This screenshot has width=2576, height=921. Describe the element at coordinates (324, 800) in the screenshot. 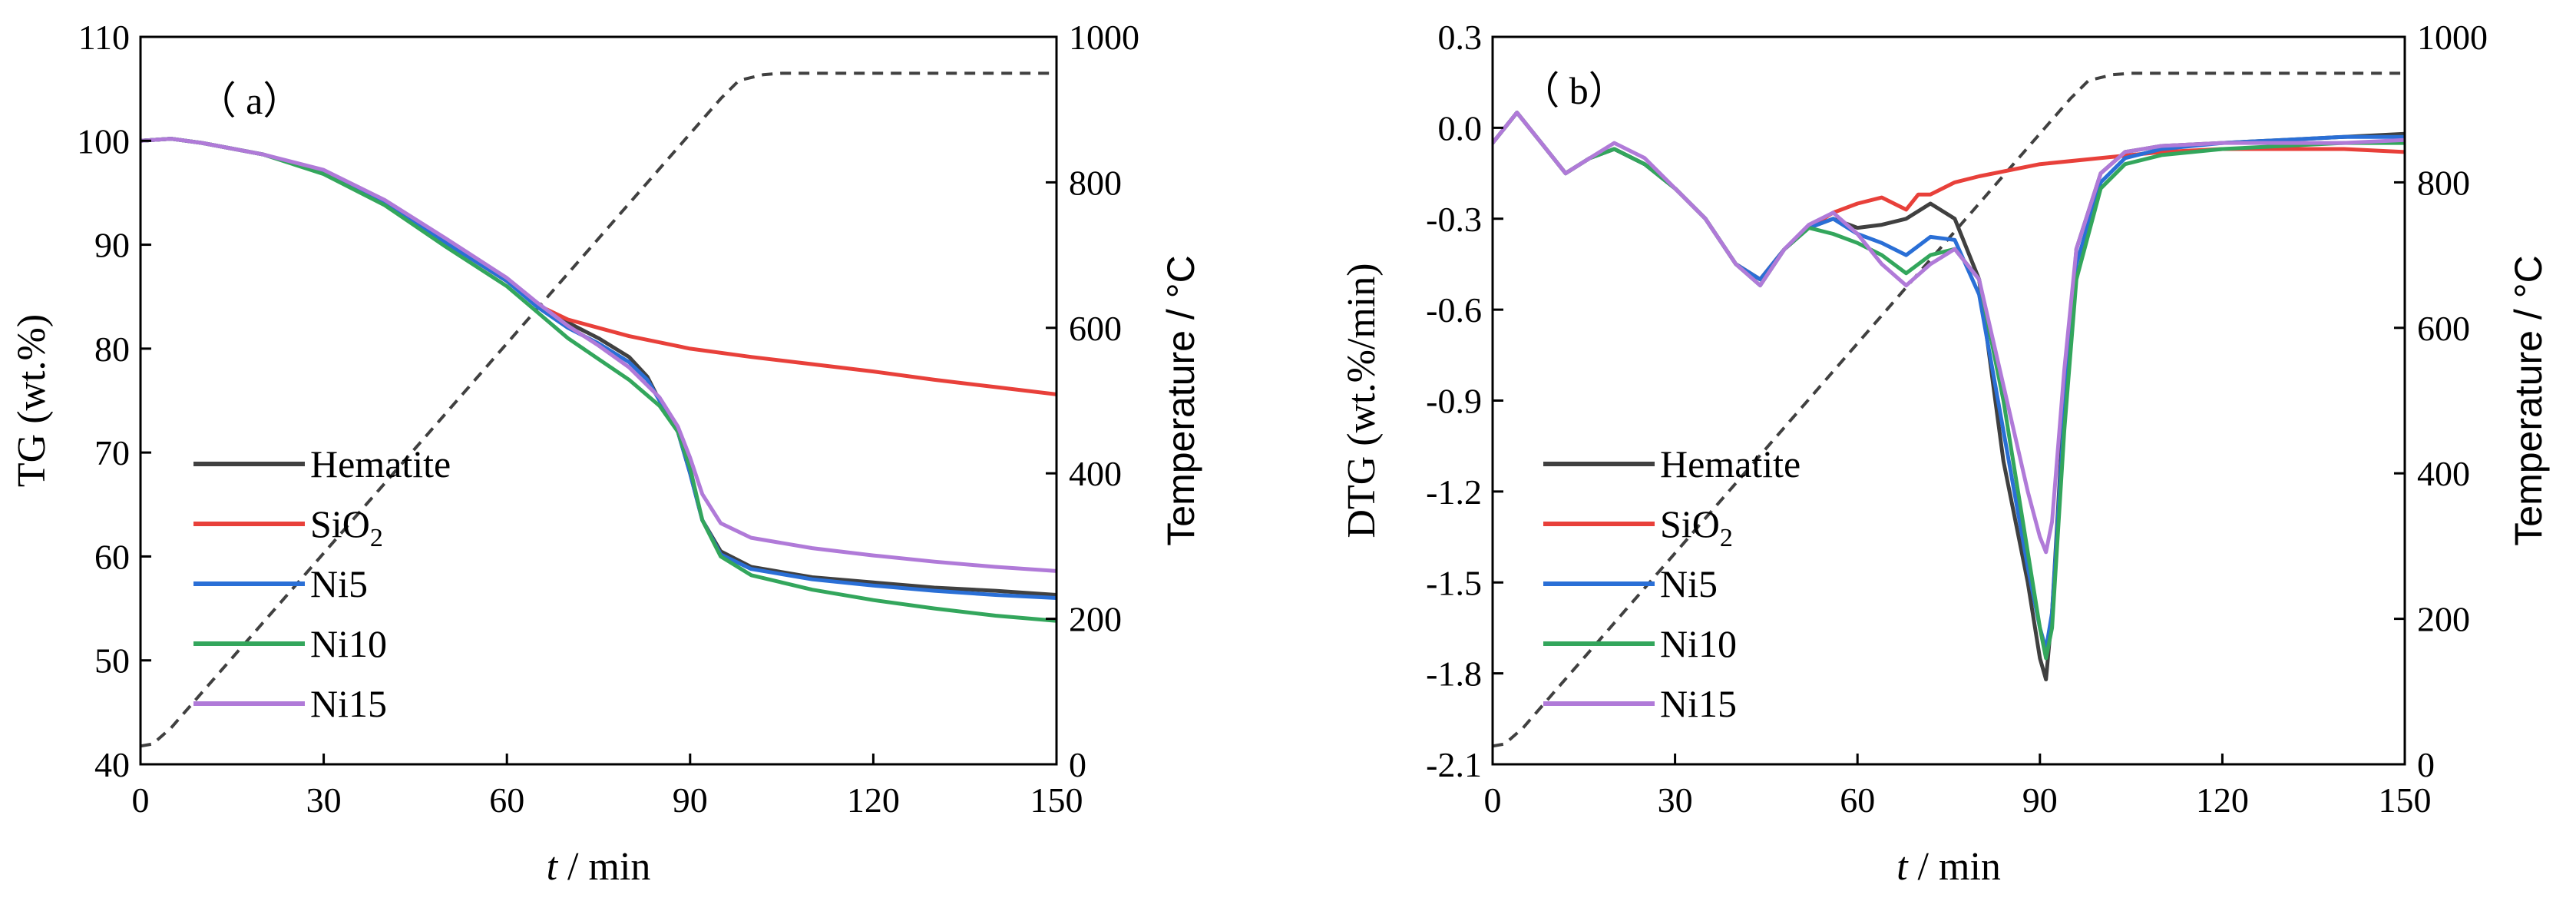

I see `panel-a-x-tick-label: 30` at that location.